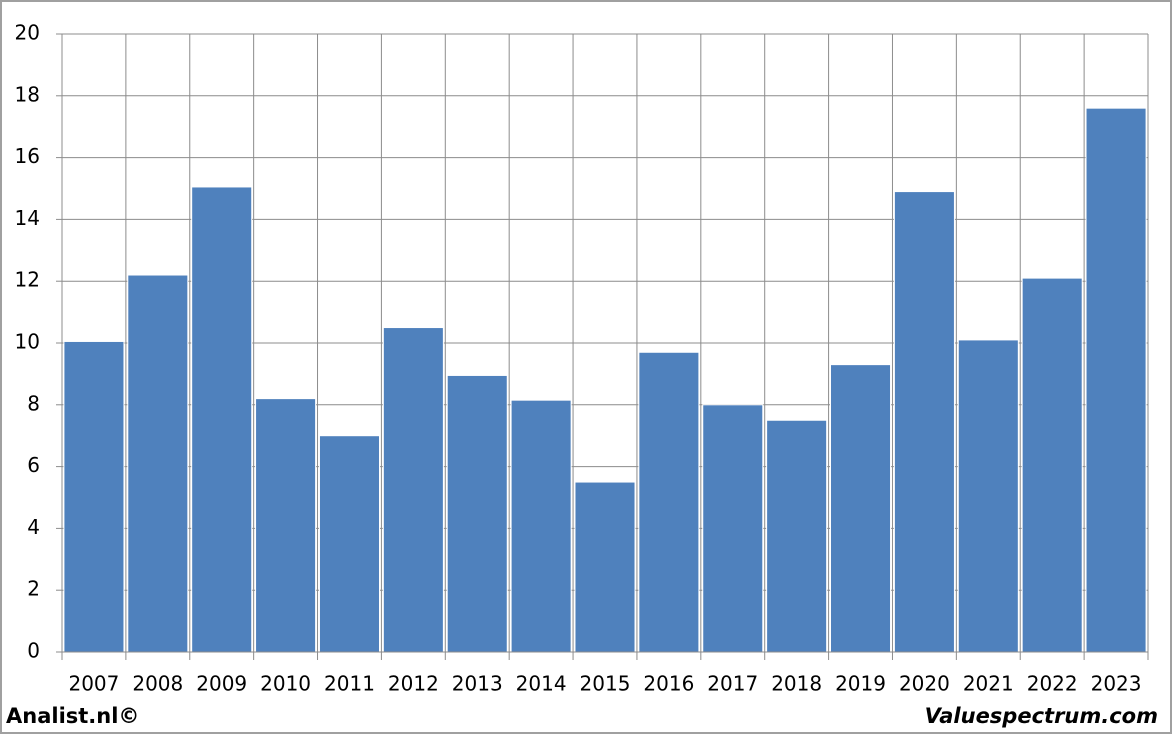  Describe the element at coordinates (285, 684) in the screenshot. I see `x-tick-label: 2010` at that location.